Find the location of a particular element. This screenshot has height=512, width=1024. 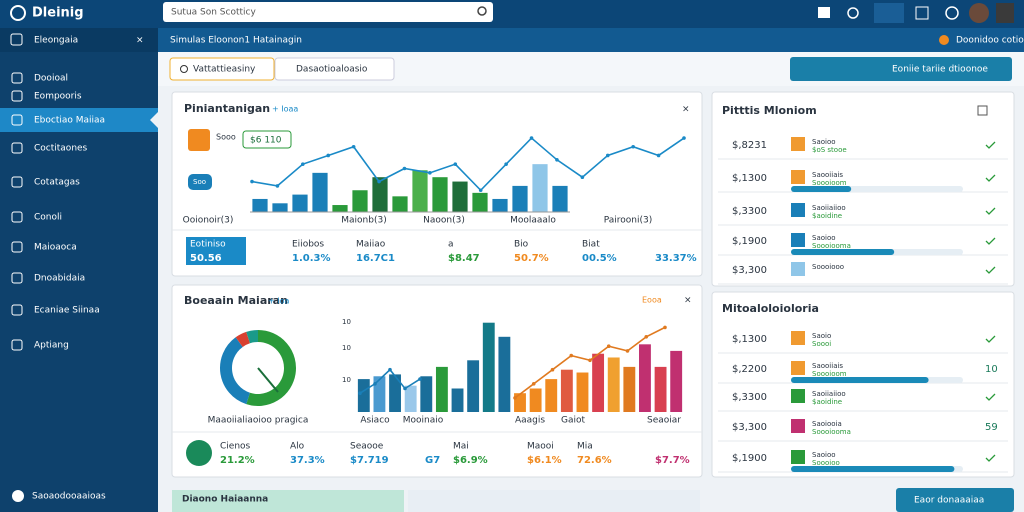

item-score: 10 is located at coordinates (991, 369).